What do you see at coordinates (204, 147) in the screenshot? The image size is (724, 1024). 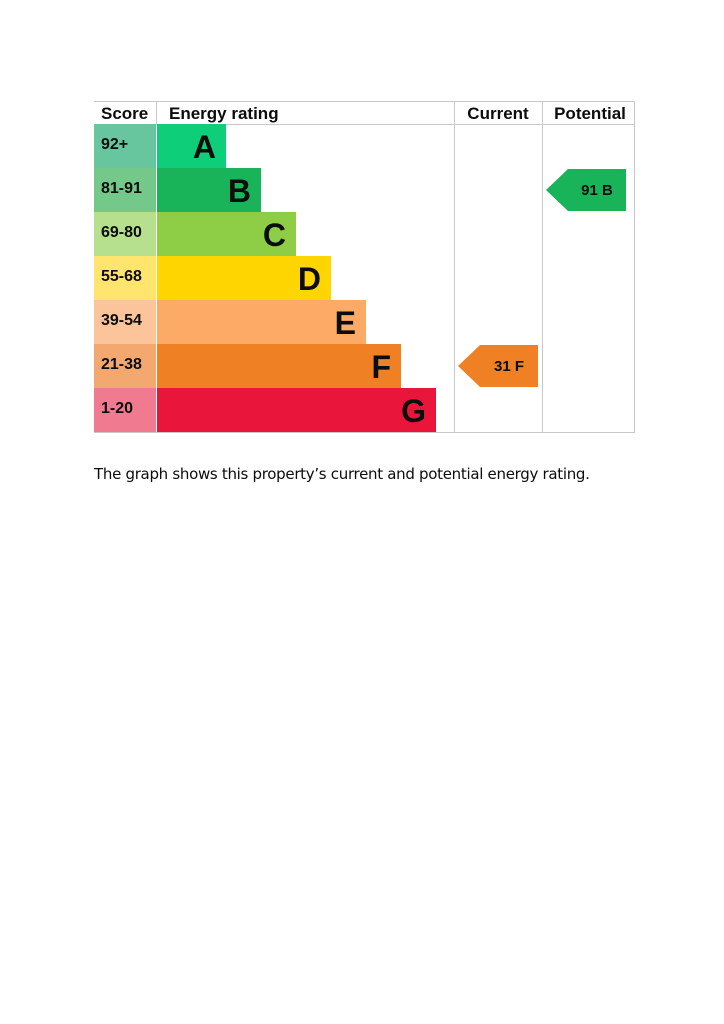 I see `band-letter-a: A` at bounding box center [204, 147].